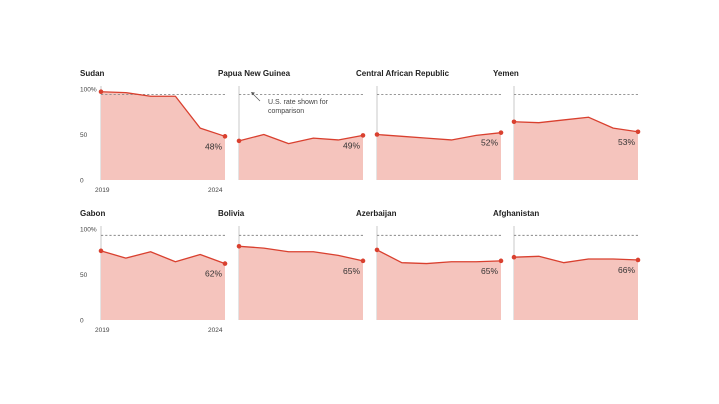  I want to click on panel: Central African Republic 52%, so click(430, 124).